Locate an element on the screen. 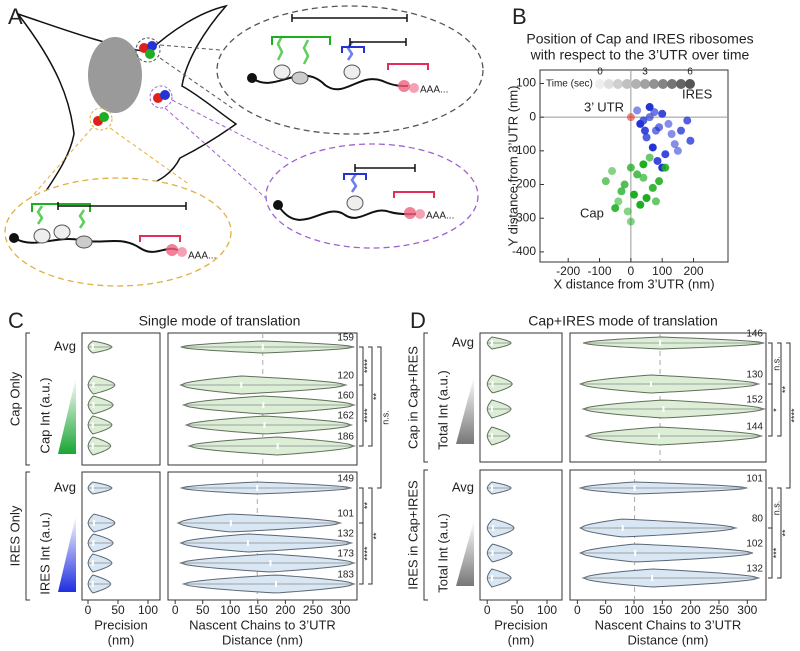 The width and height of the screenshot is (800, 651). value-label: 80 is located at coordinates (758, 519).